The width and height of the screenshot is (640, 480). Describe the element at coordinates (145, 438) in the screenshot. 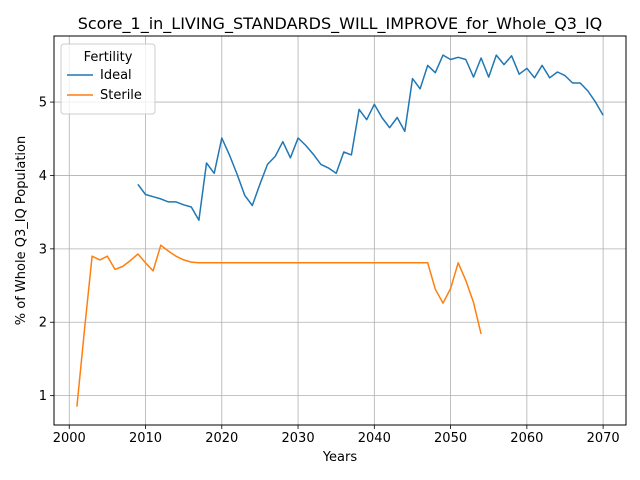

I see `x-tick-label: 2010` at that location.